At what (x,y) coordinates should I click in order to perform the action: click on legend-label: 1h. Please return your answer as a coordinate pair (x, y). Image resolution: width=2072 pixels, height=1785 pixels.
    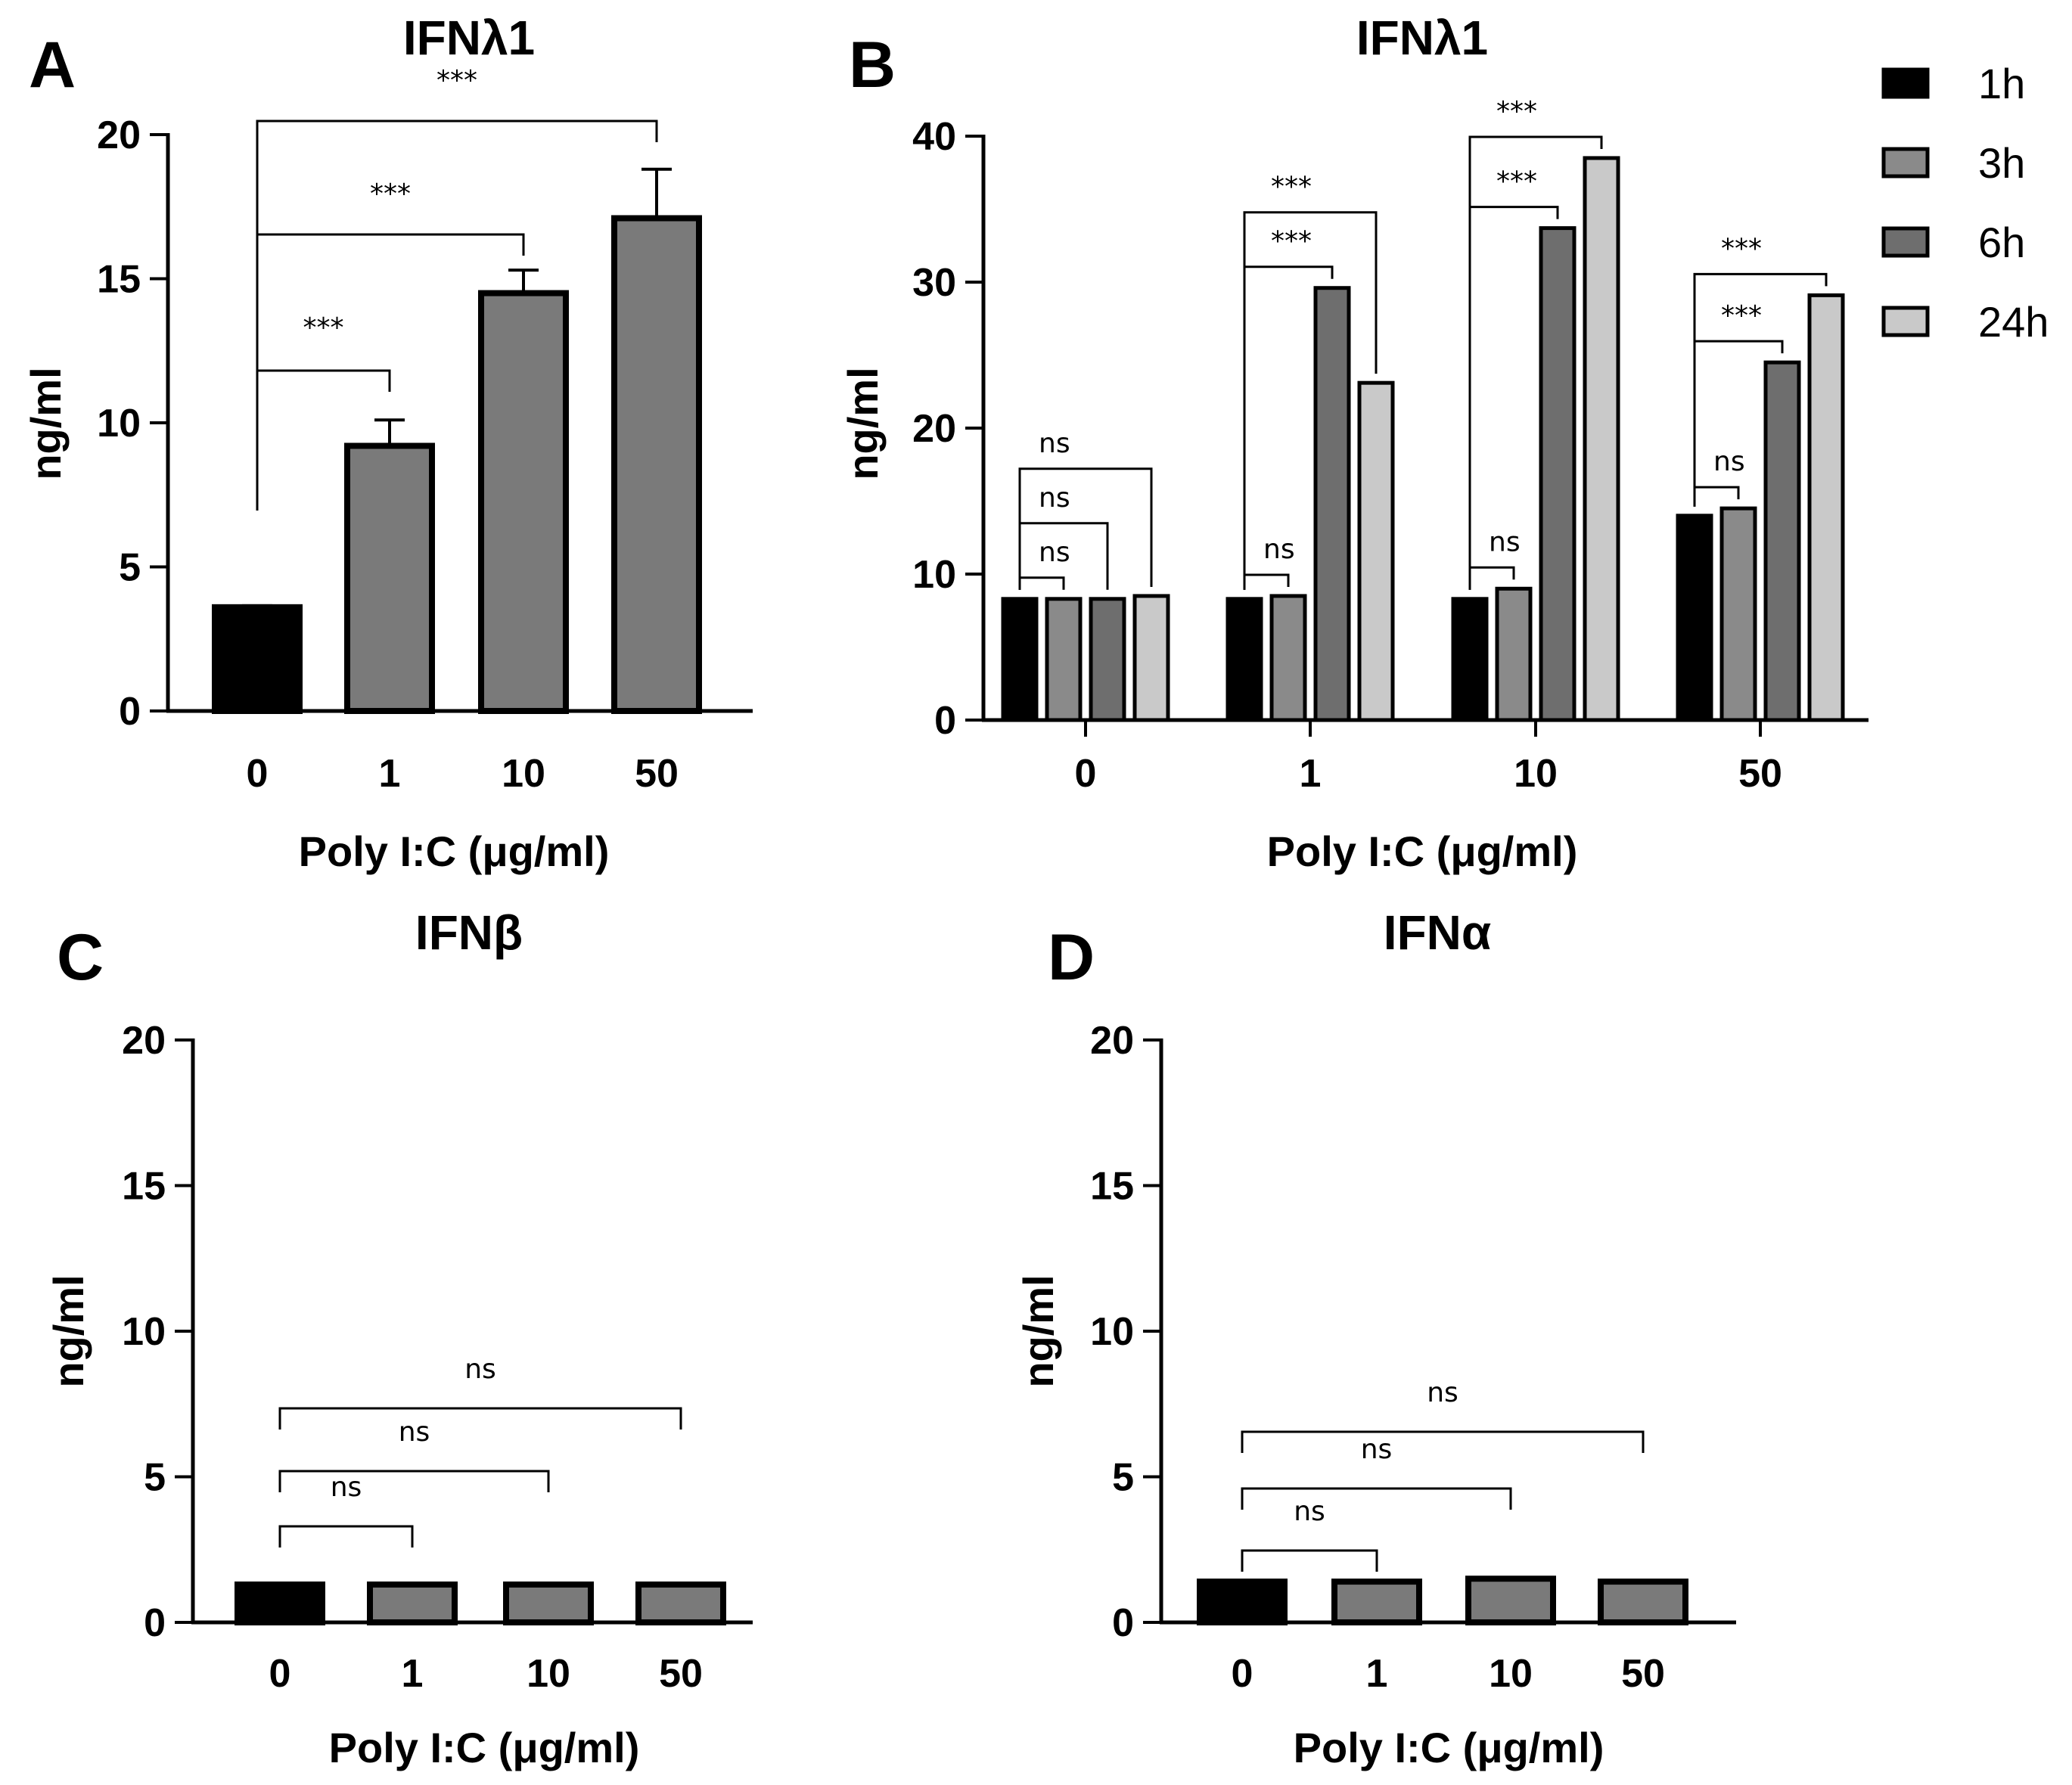
    Looking at the image, I should click on (2001, 83).